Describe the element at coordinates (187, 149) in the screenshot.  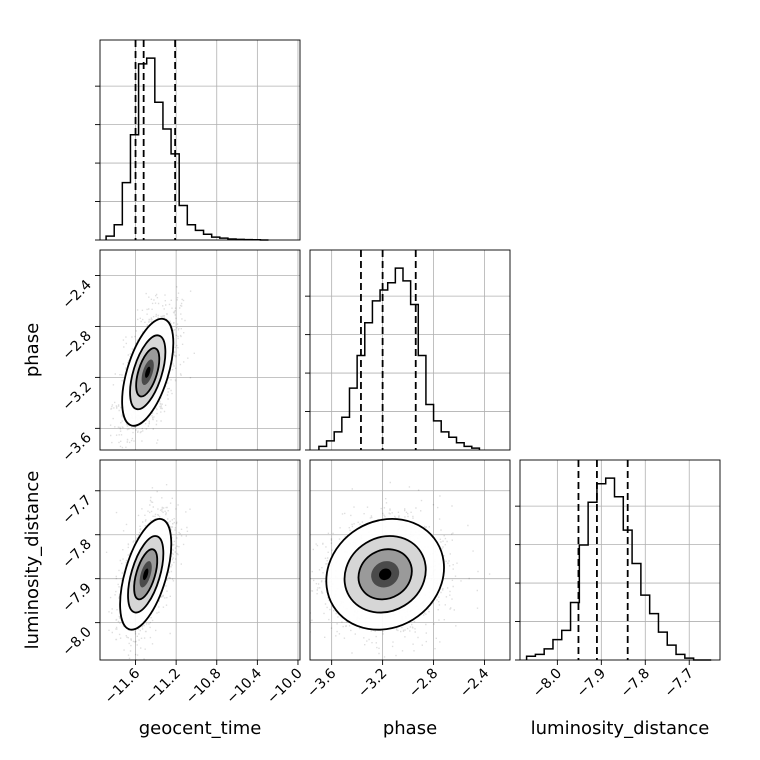
I see `histogram-geocent_time` at that location.